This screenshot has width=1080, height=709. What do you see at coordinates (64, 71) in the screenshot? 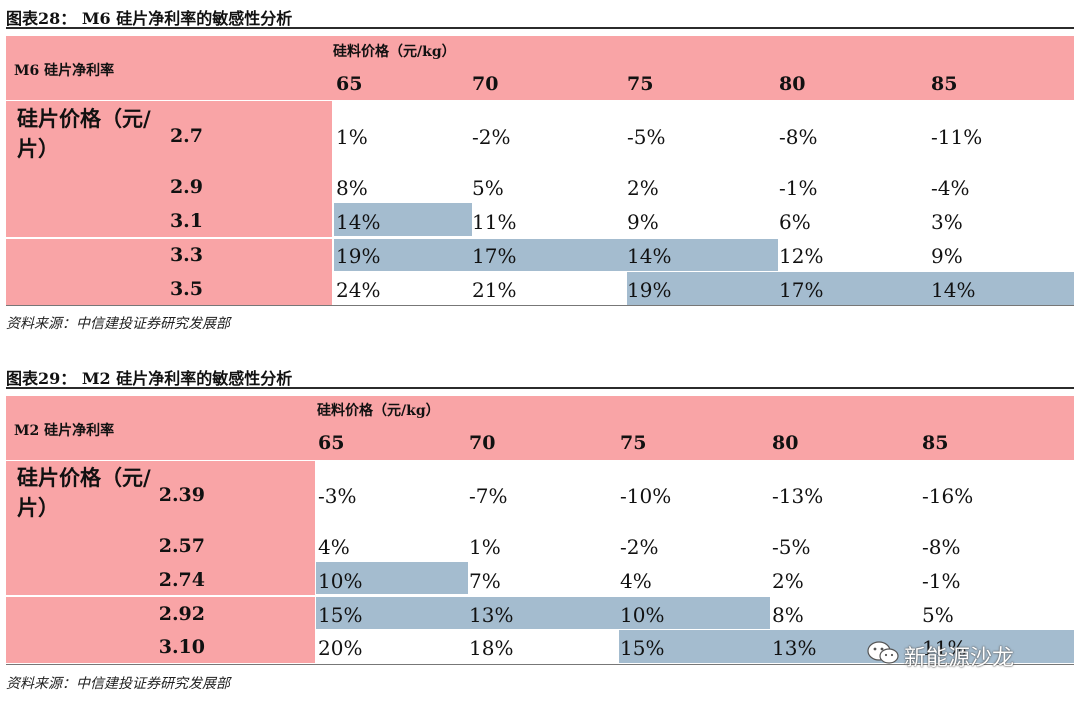
I see `table28-corner-label: M6 硅片净利率` at bounding box center [64, 71].